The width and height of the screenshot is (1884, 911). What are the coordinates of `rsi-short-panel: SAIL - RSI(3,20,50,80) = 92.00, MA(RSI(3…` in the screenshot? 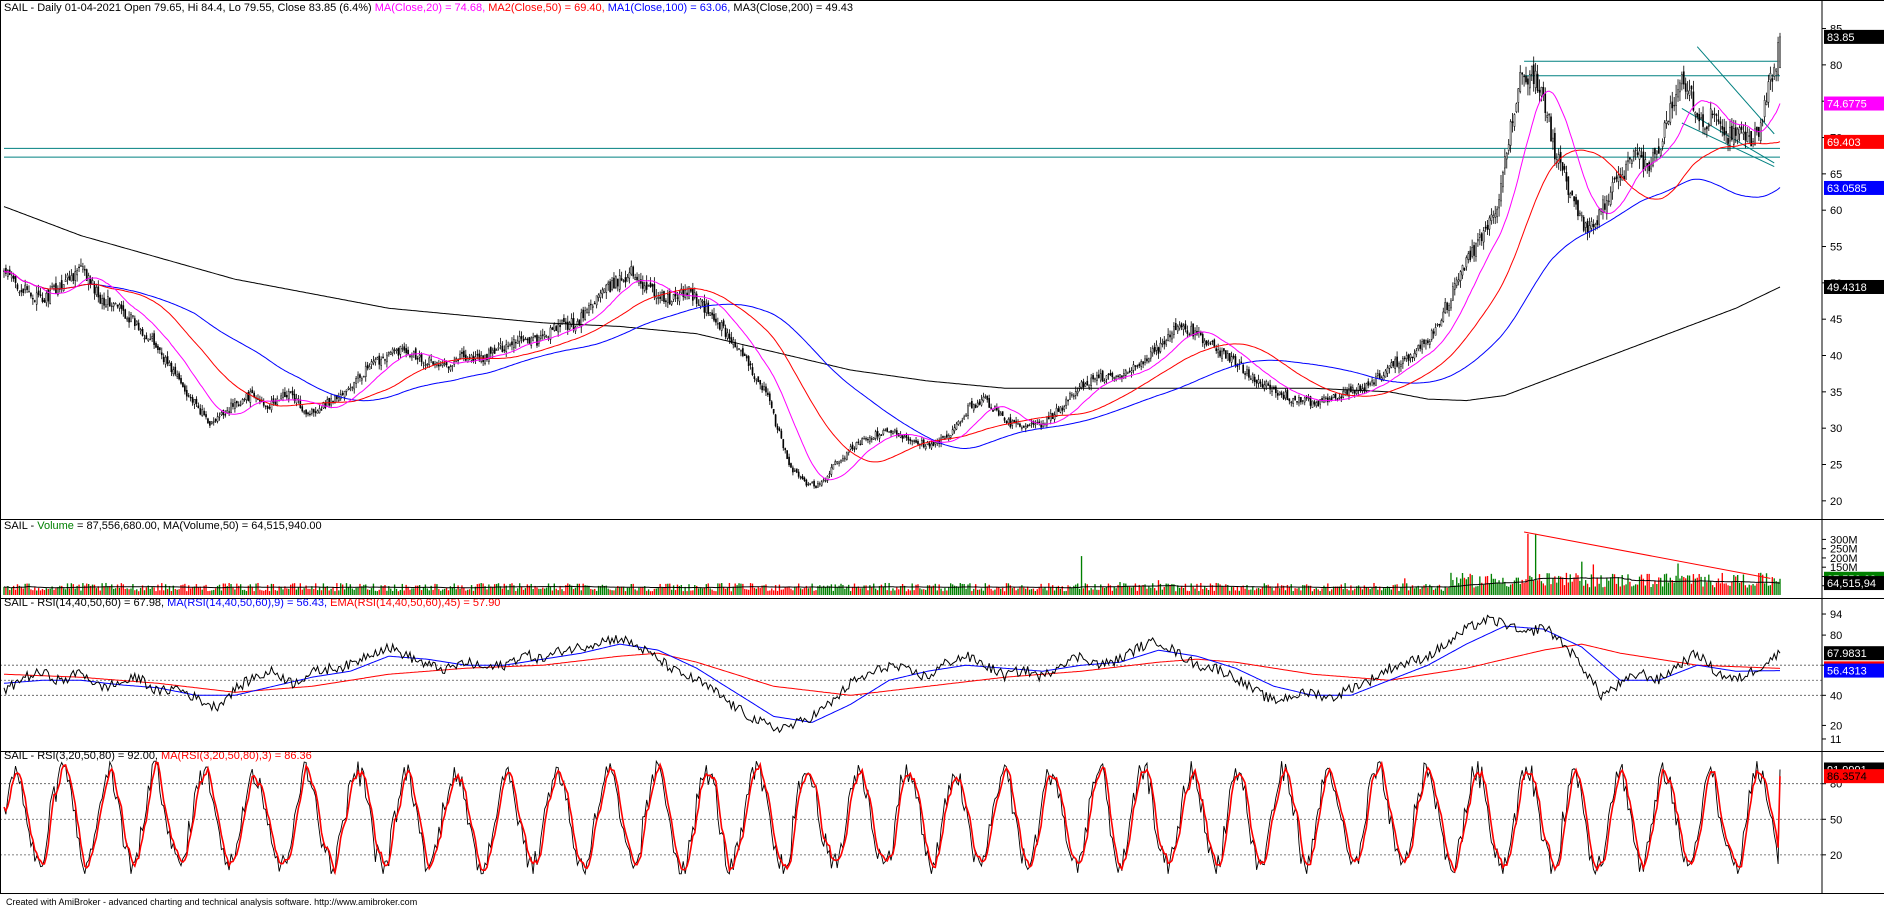 It's located at (942, 813).